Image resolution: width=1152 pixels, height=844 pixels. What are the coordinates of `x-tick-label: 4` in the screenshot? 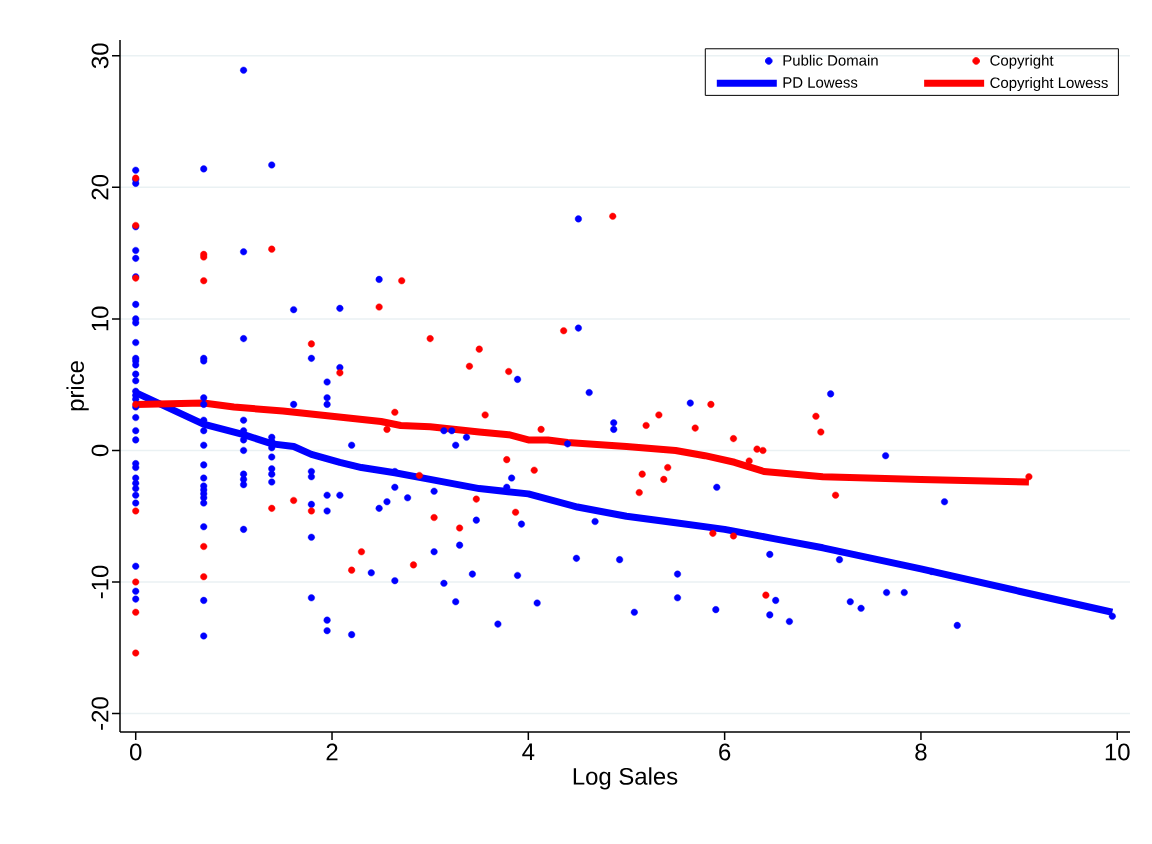 It's located at (528, 751).